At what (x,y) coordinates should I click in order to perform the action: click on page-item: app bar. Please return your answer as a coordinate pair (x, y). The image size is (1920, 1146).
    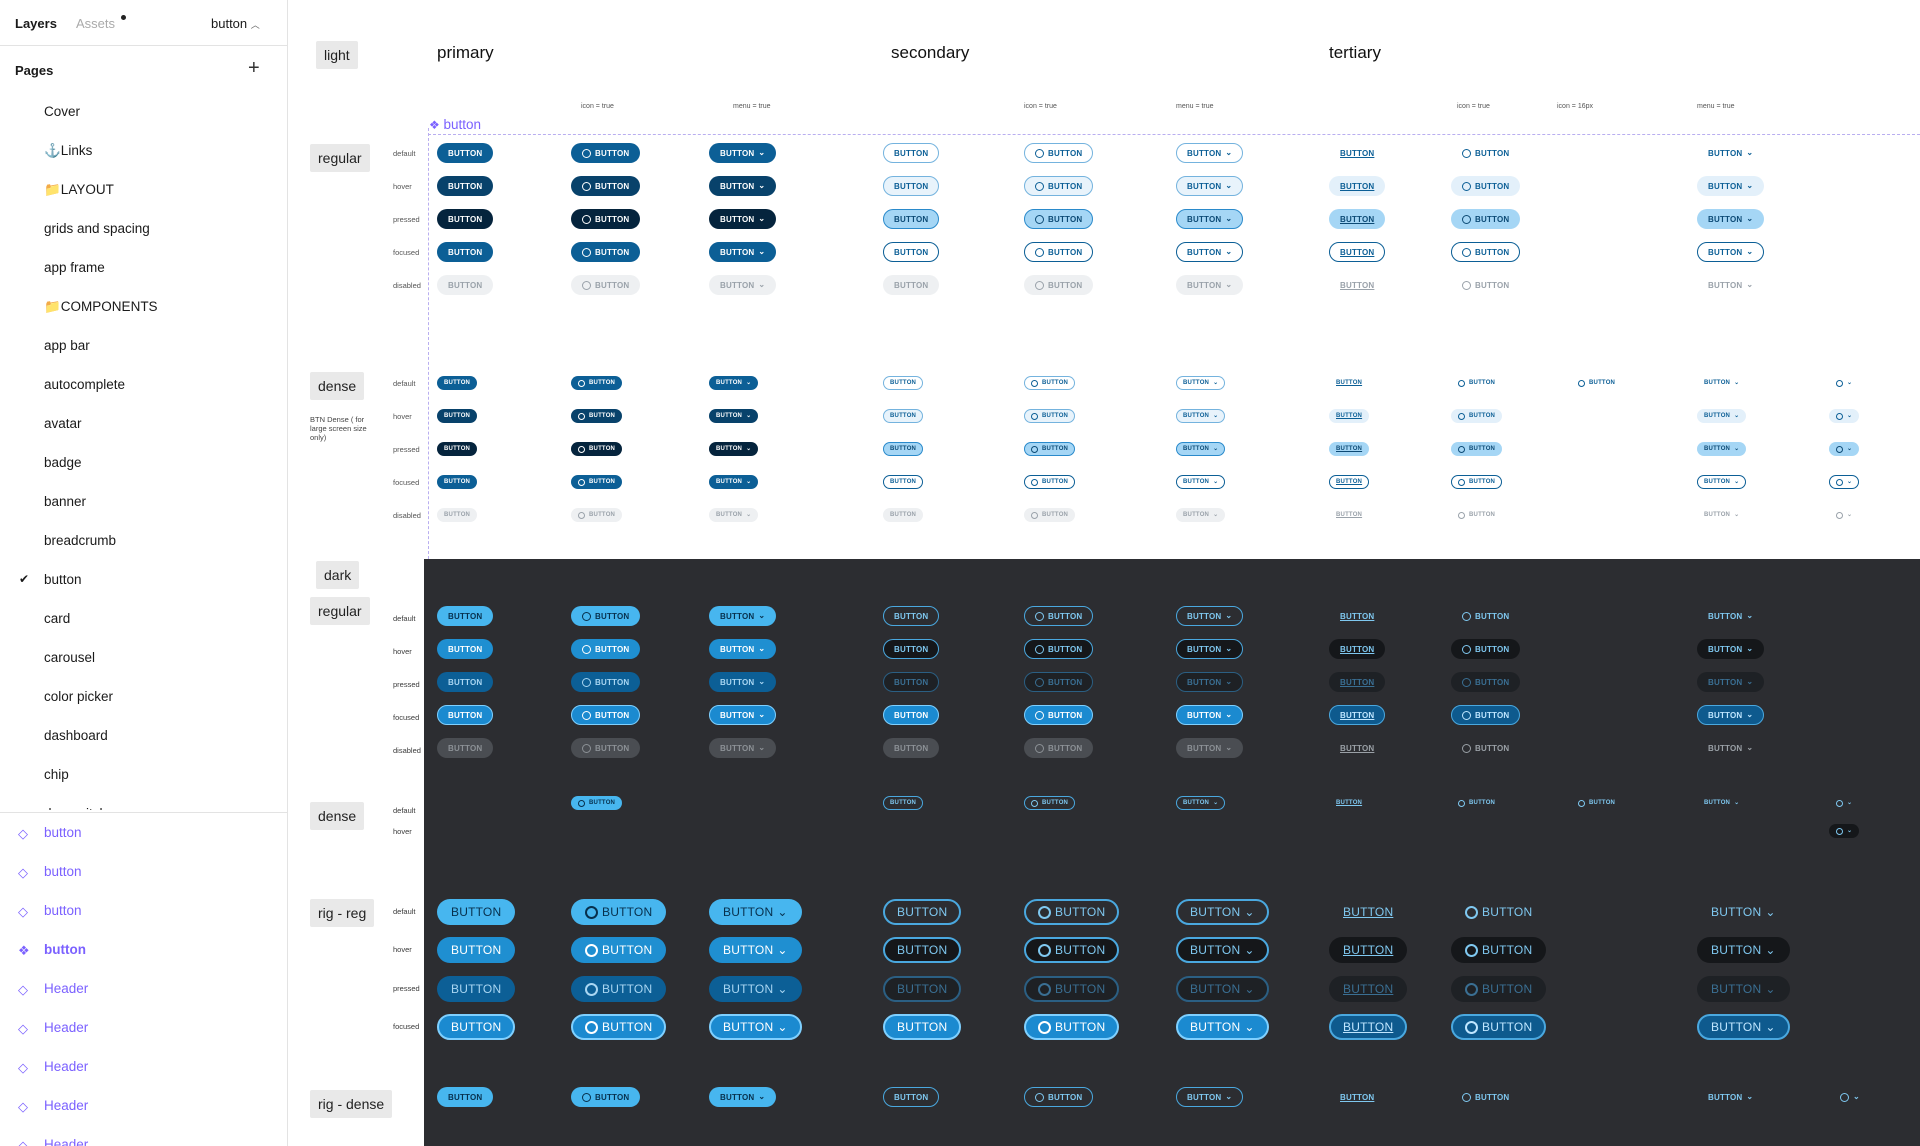
    Looking at the image, I should click on (143, 345).